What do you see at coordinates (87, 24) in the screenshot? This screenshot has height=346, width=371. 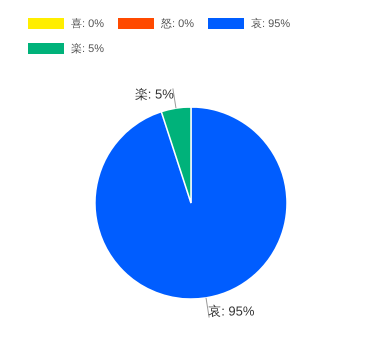 I see `legend-label: 喜: 0%` at bounding box center [87, 24].